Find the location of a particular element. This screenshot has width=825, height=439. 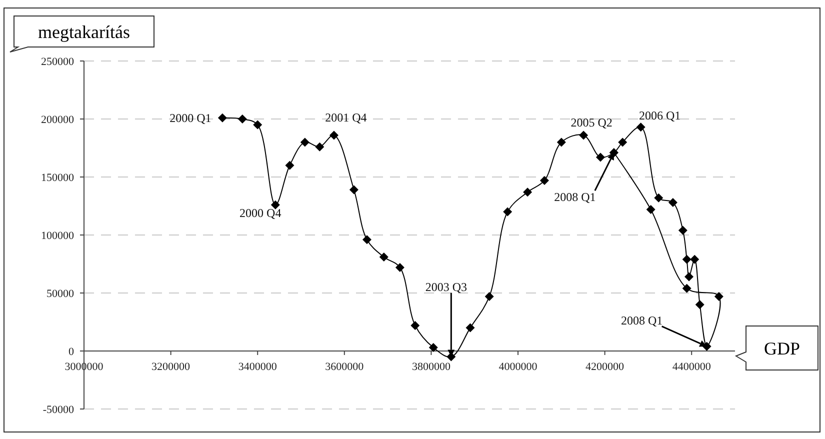

annotation: 2000 Q4 is located at coordinates (261, 213).